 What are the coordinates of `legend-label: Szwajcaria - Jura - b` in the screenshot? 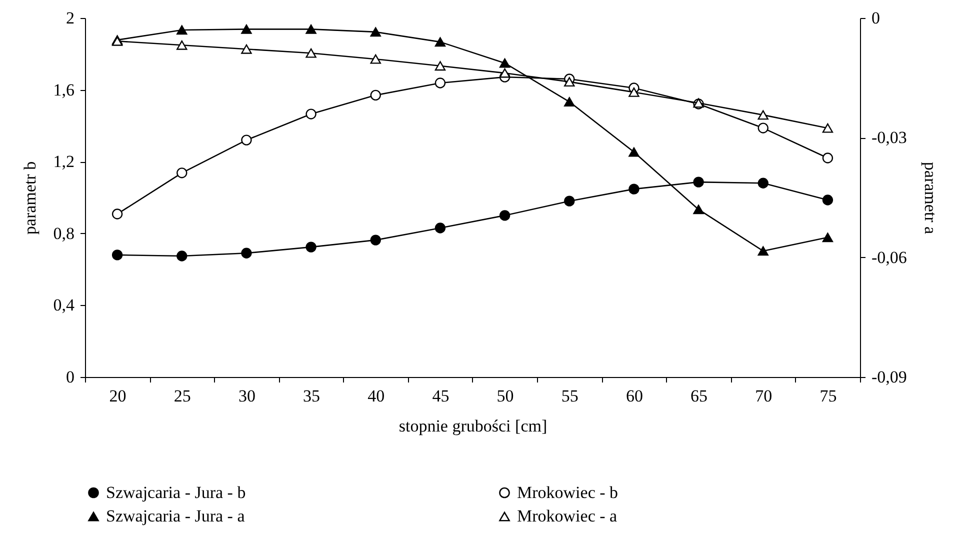 It's located at (176, 492).